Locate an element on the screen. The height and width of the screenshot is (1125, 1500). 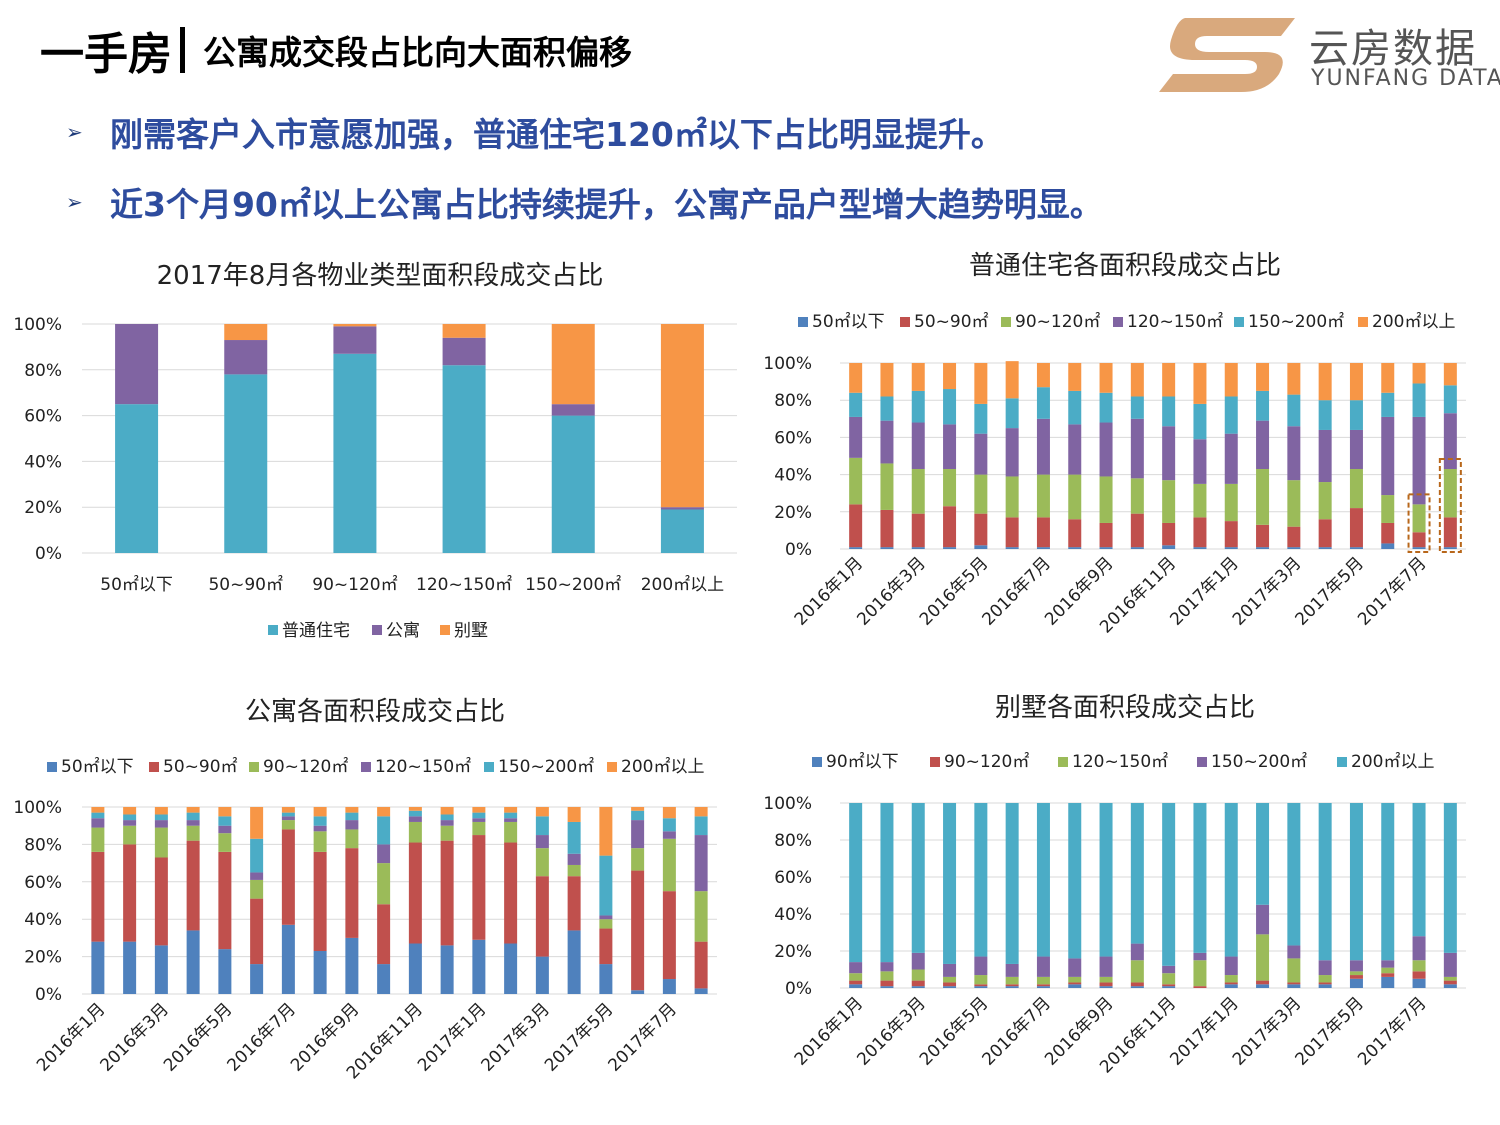
y-tick-label: 60% is located at coordinates (43, 417).